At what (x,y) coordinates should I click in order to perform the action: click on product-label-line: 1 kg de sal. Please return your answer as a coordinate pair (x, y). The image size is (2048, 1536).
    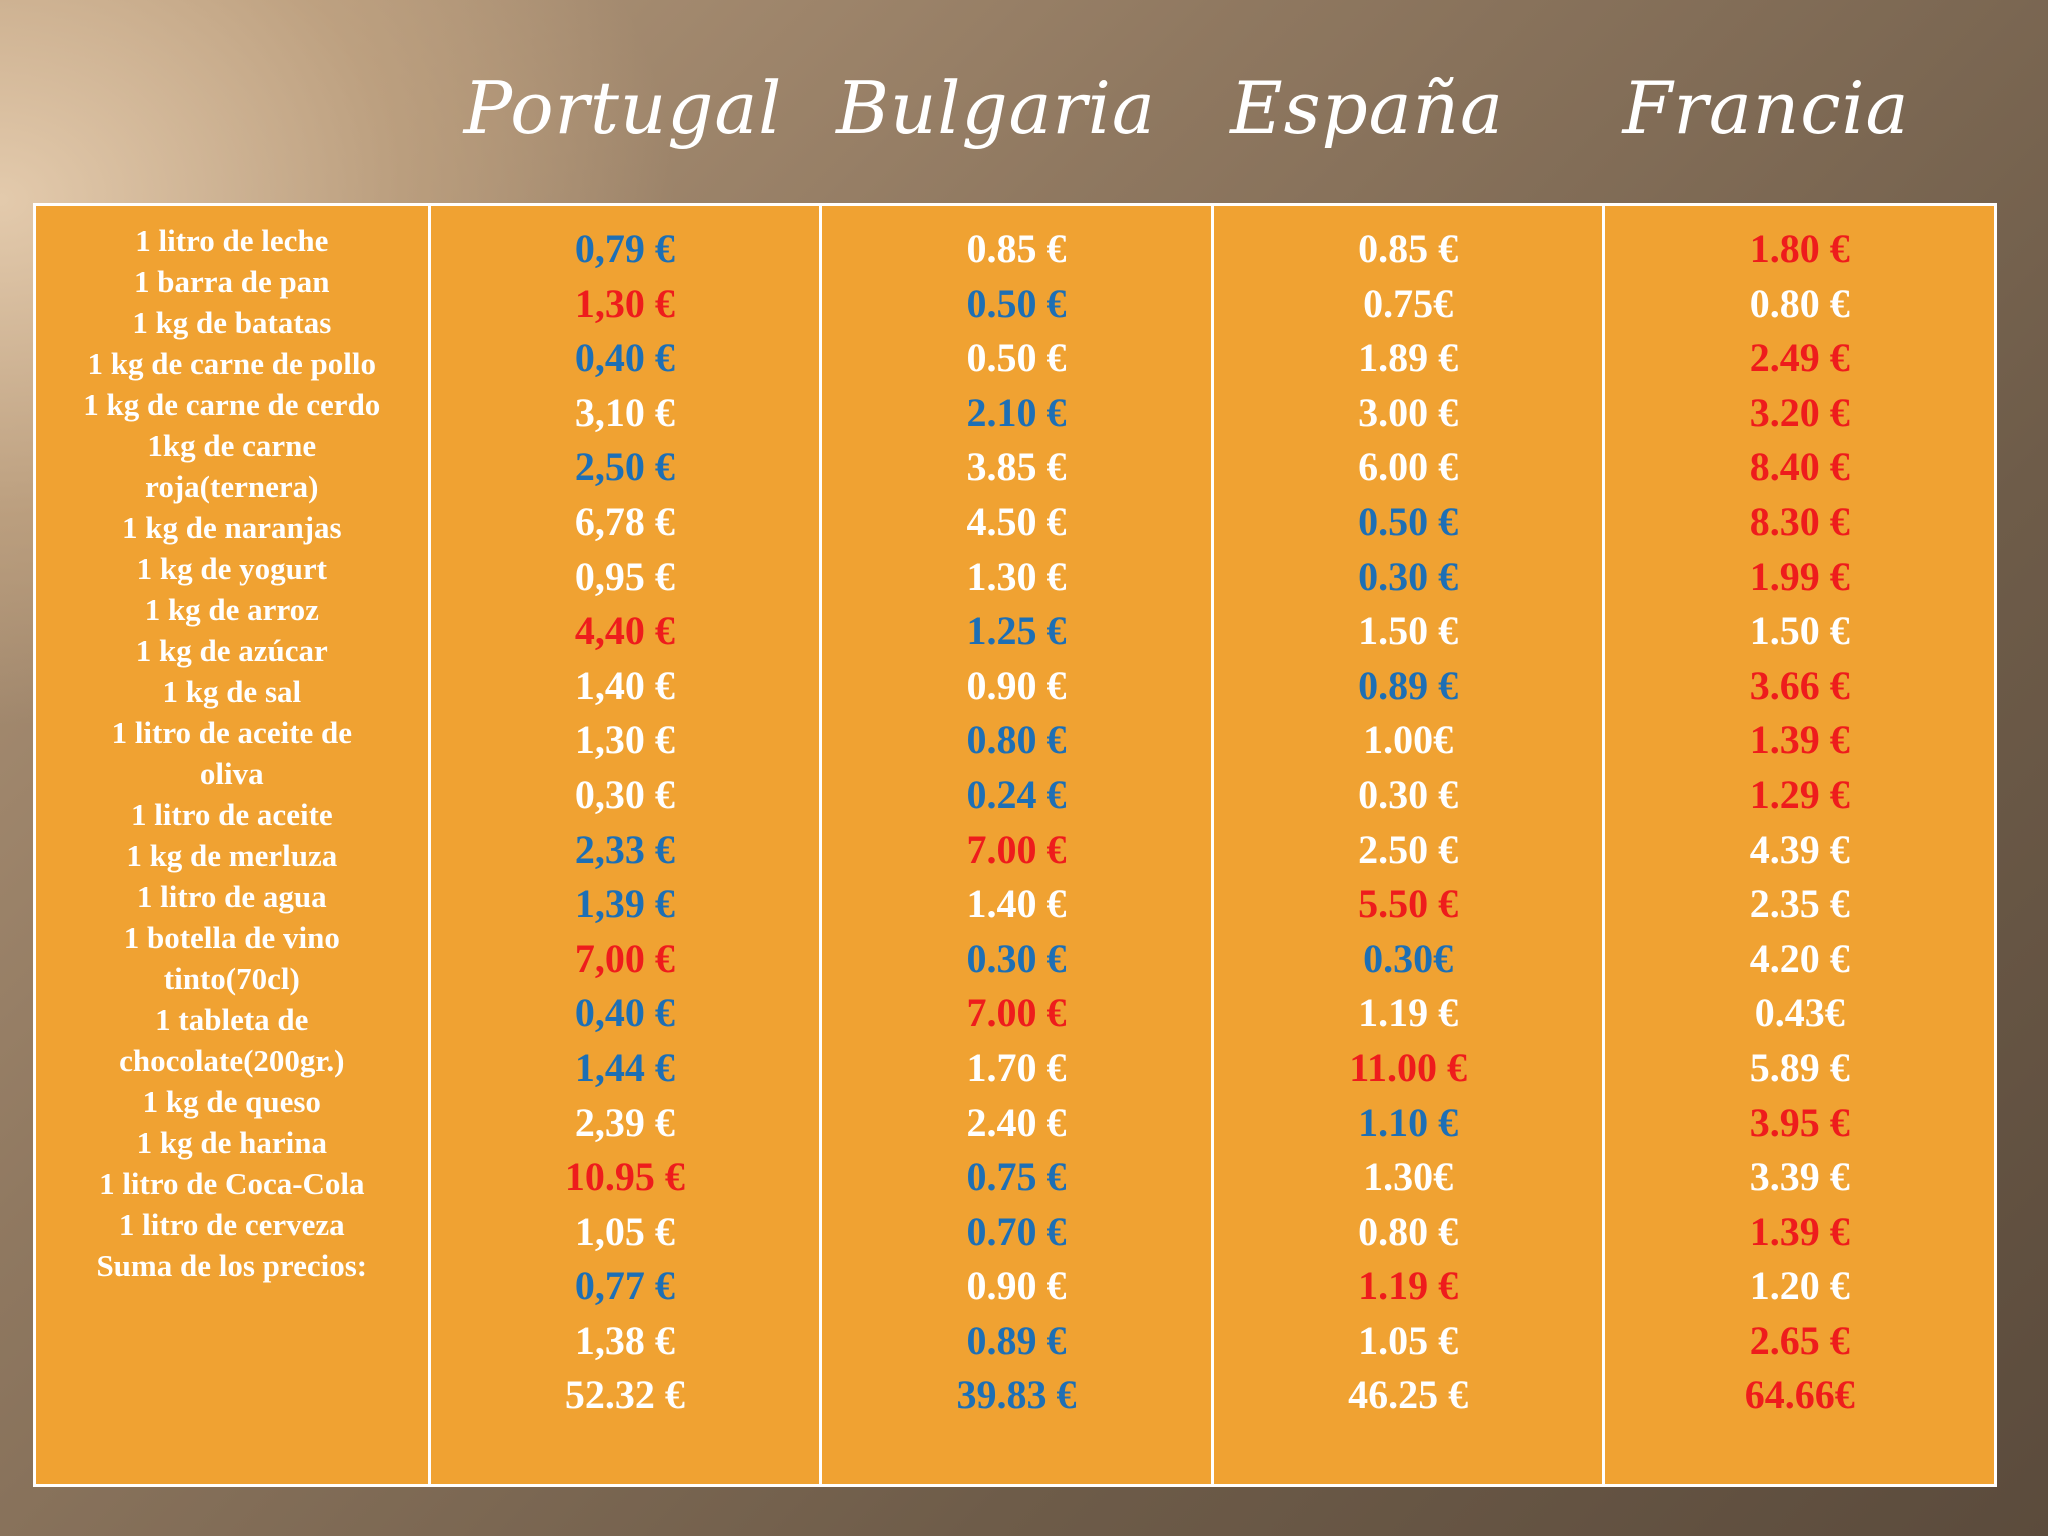
    Looking at the image, I should click on (232, 691).